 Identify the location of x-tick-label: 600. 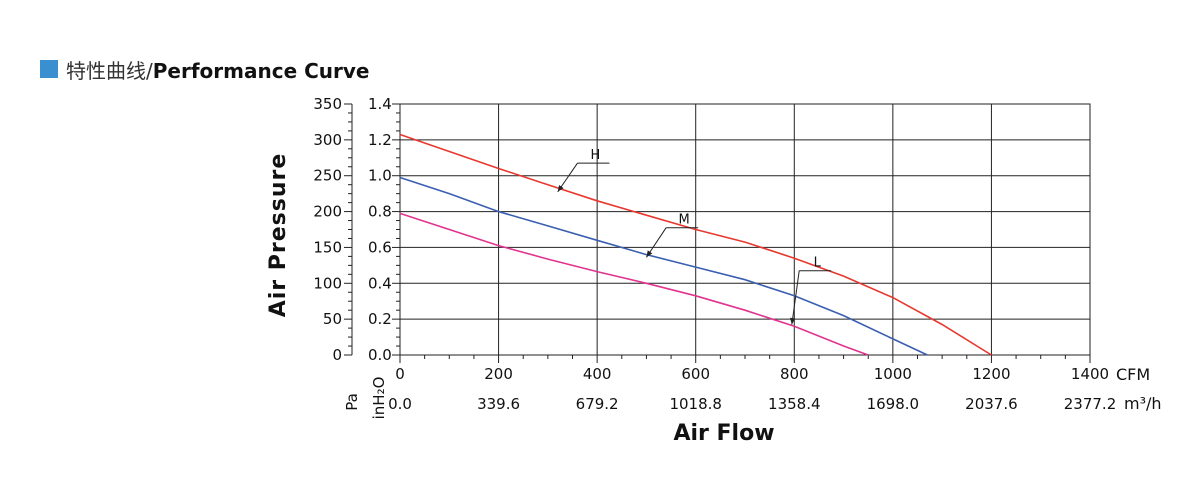
(695, 374).